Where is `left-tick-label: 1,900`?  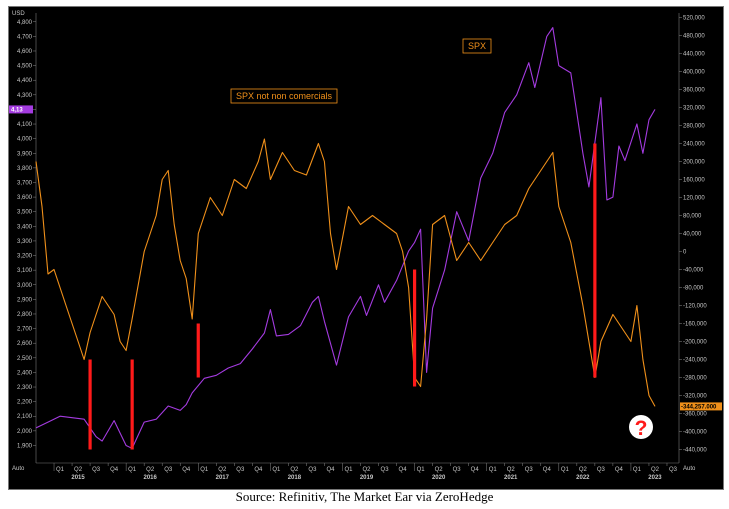 left-tick-label: 1,900 is located at coordinates (25, 446).